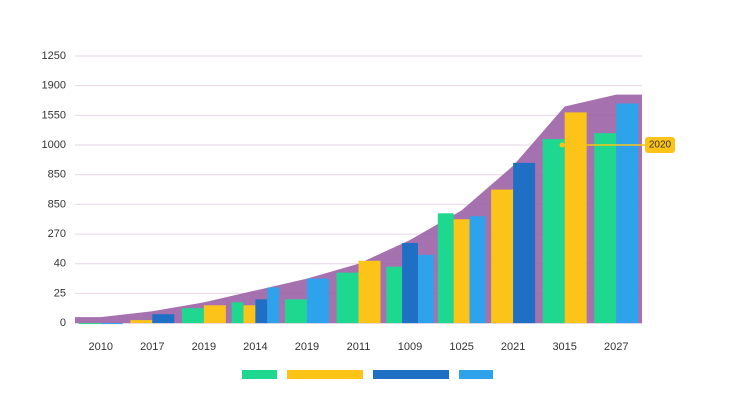  Describe the element at coordinates (616, 347) in the screenshot. I see `x-tick-label: 2027` at that location.